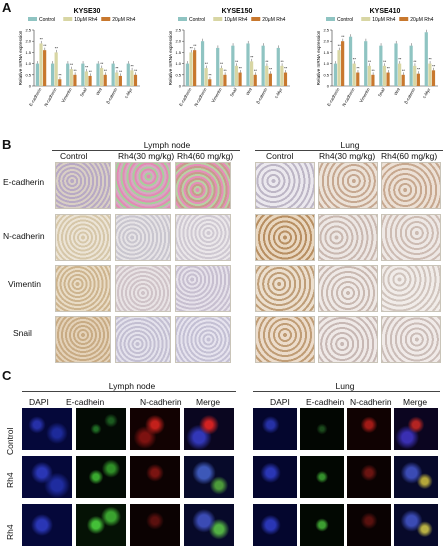 The width and height of the screenshot is (447, 550). What do you see at coordinates (275, 429) in the screenshot?
I see `if-lung-control-dapi` at bounding box center [275, 429].